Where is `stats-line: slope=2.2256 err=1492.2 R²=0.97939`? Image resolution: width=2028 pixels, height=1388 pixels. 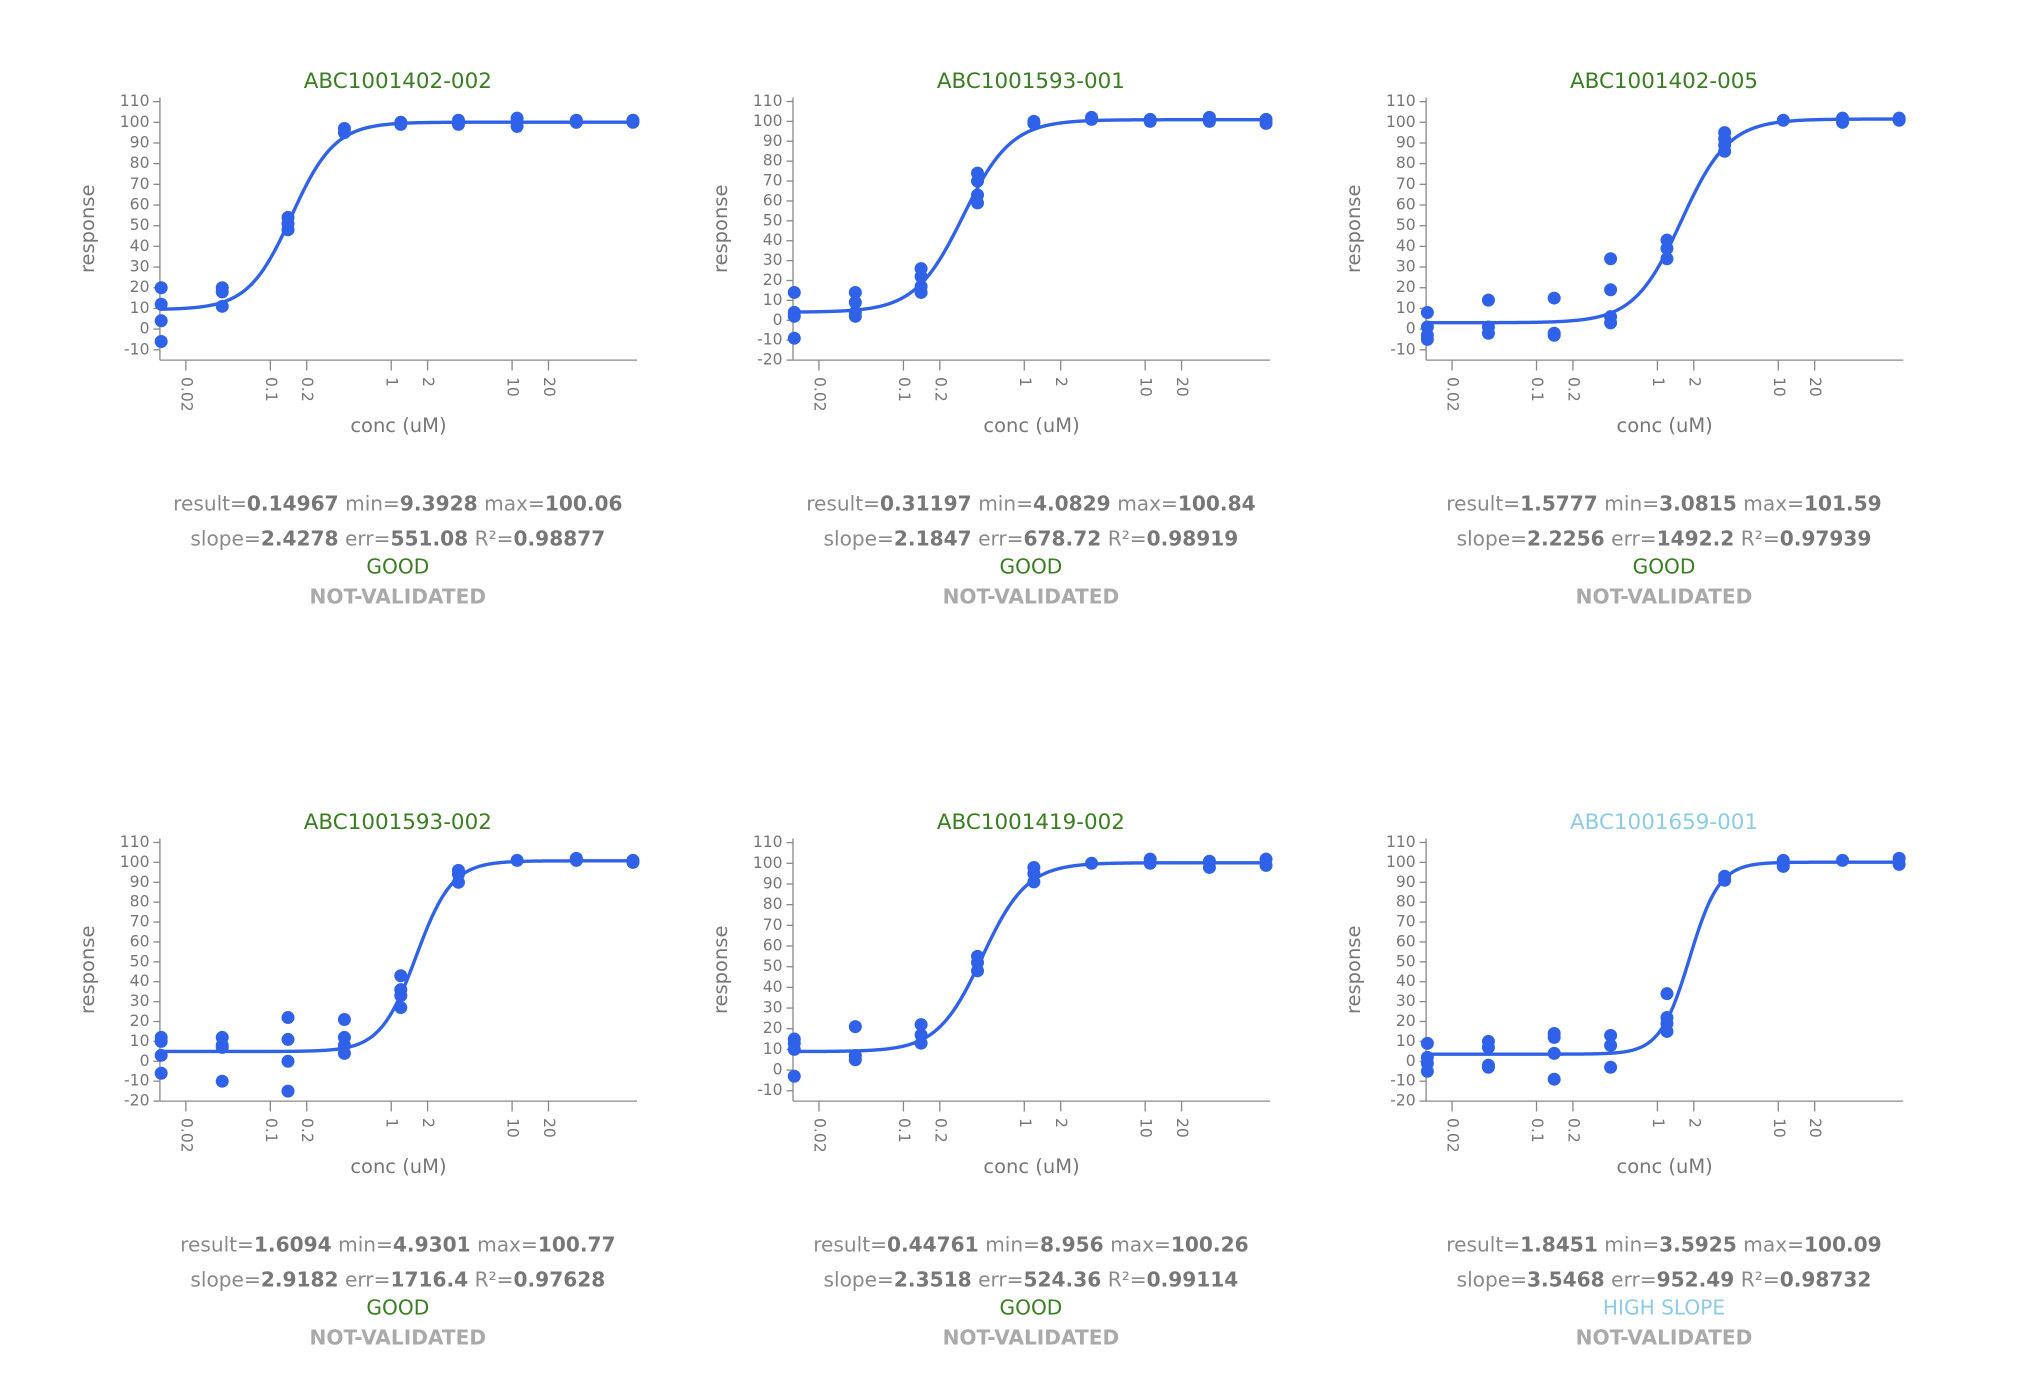 stats-line: slope=2.2256 err=1492.2 R²=0.97939 is located at coordinates (1664, 538).